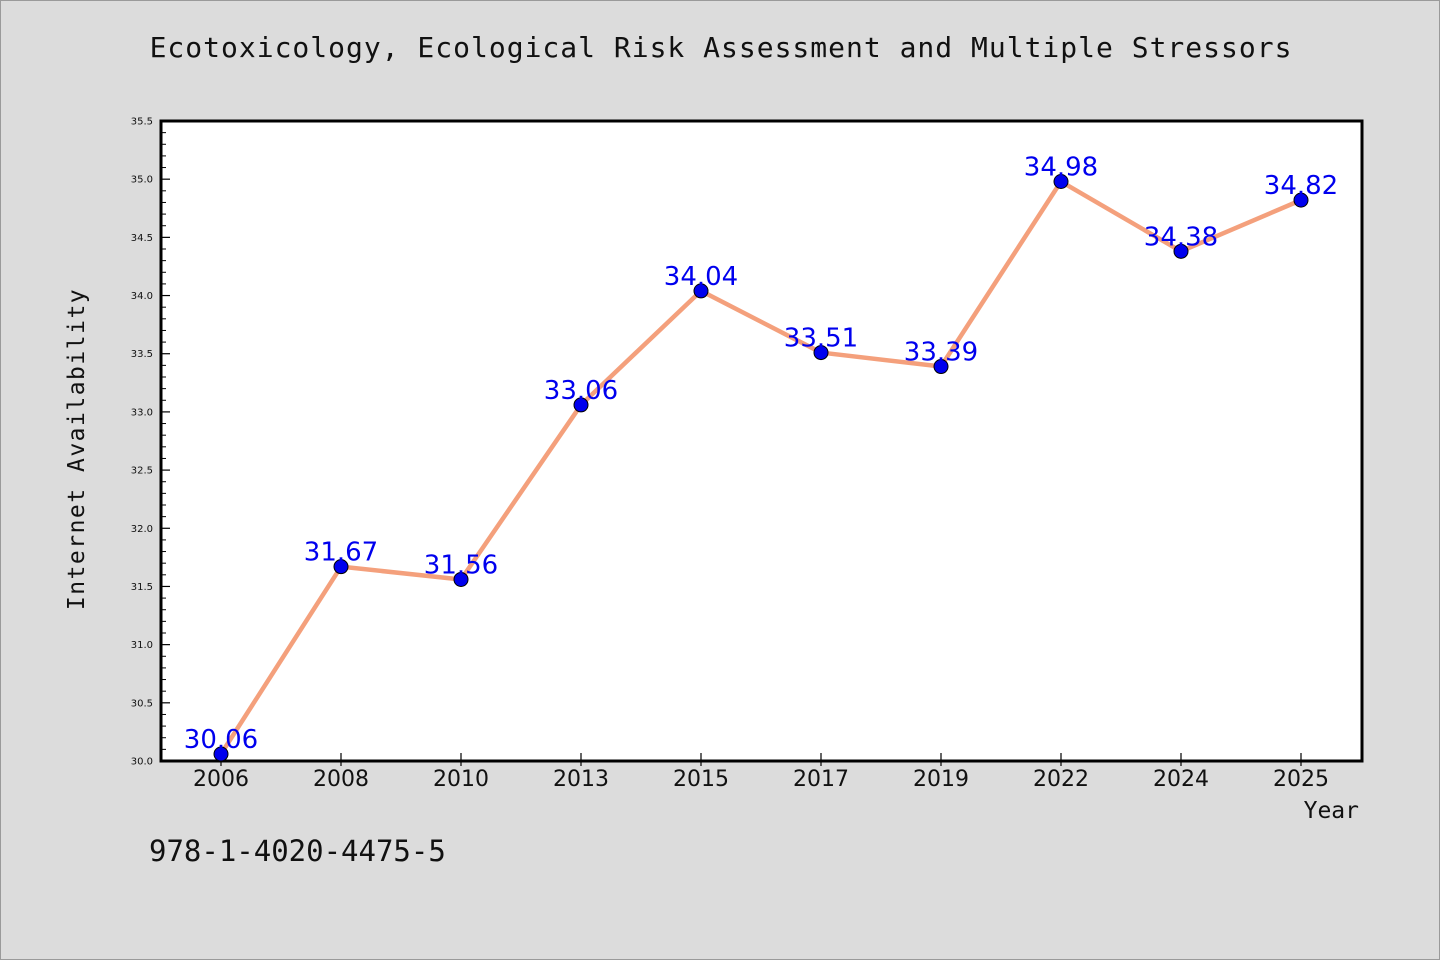 This screenshot has height=960, width=1440. What do you see at coordinates (461, 779) in the screenshot?
I see `x-tick-label: 2010` at bounding box center [461, 779].